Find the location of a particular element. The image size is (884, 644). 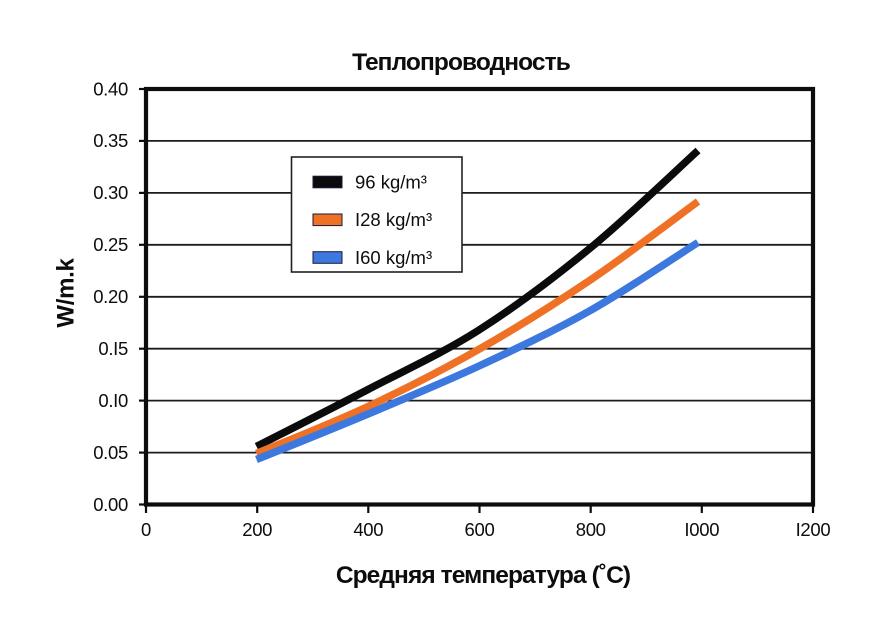

svg-text: 0.I0 is located at coordinates (113, 400).